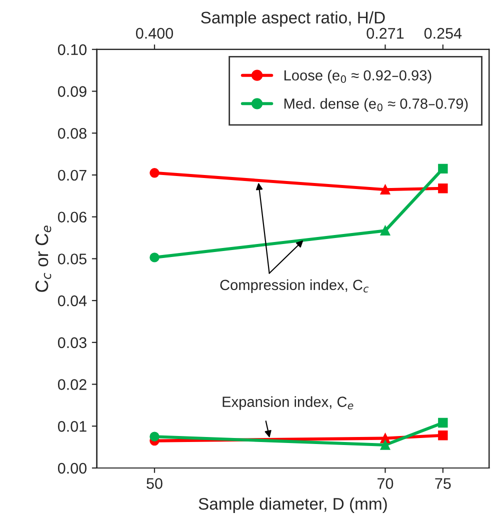  Describe the element at coordinates (72, 426) in the screenshot. I see `y-tick-label: 0.01` at that location.